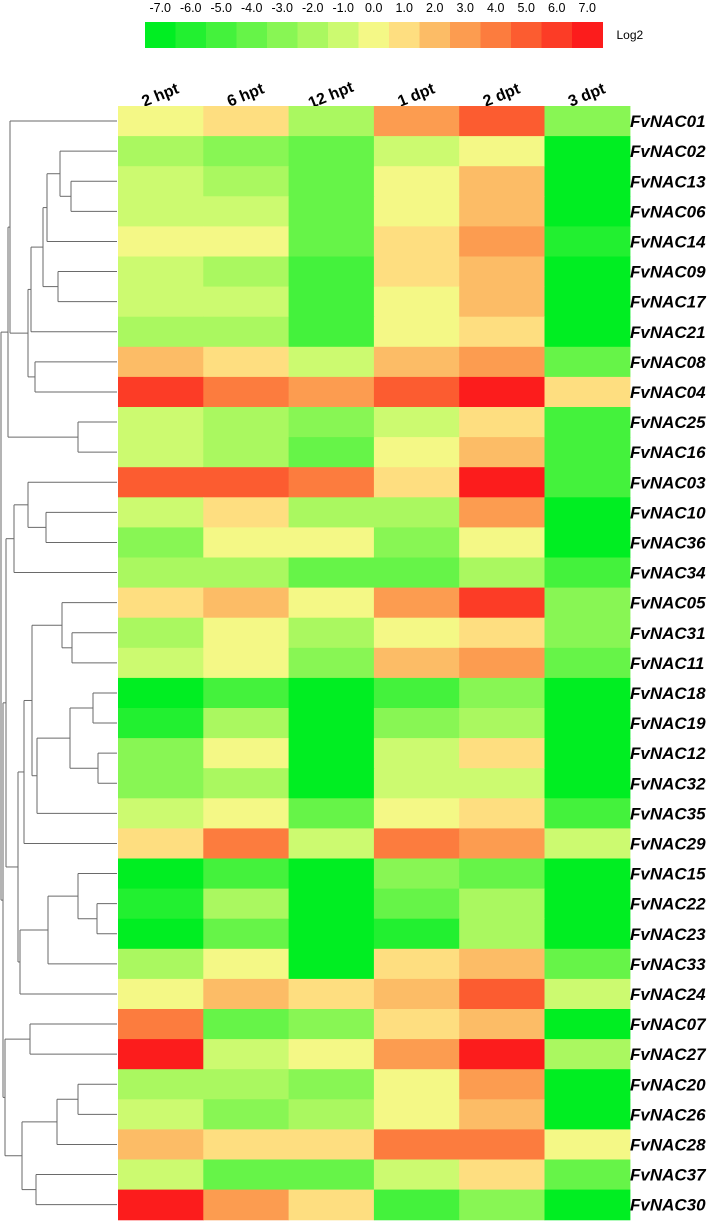 The height and width of the screenshot is (1227, 720). I want to click on row-label: FvNAC06, so click(668, 211).